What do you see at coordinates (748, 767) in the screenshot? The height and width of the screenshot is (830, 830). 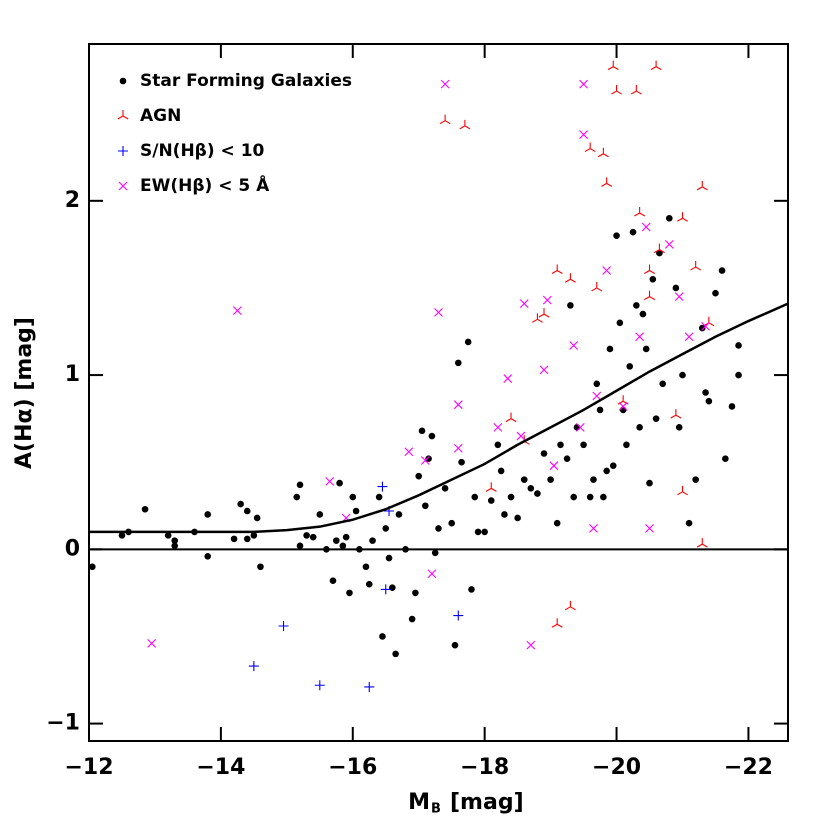 I see `x-tick-label: −22` at bounding box center [748, 767].